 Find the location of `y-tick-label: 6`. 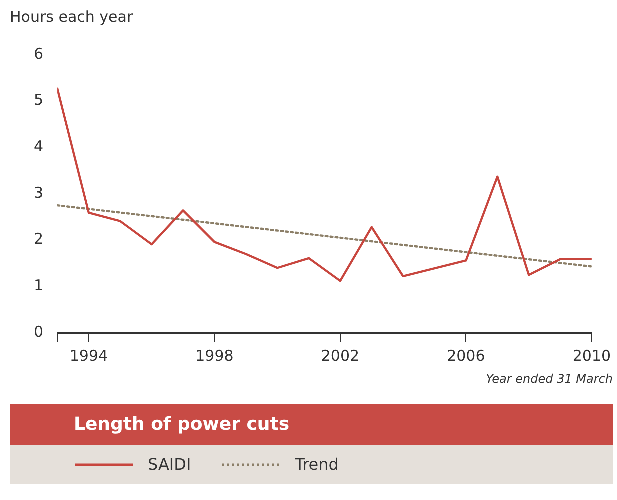

y-tick-label: 6 is located at coordinates (39, 53).